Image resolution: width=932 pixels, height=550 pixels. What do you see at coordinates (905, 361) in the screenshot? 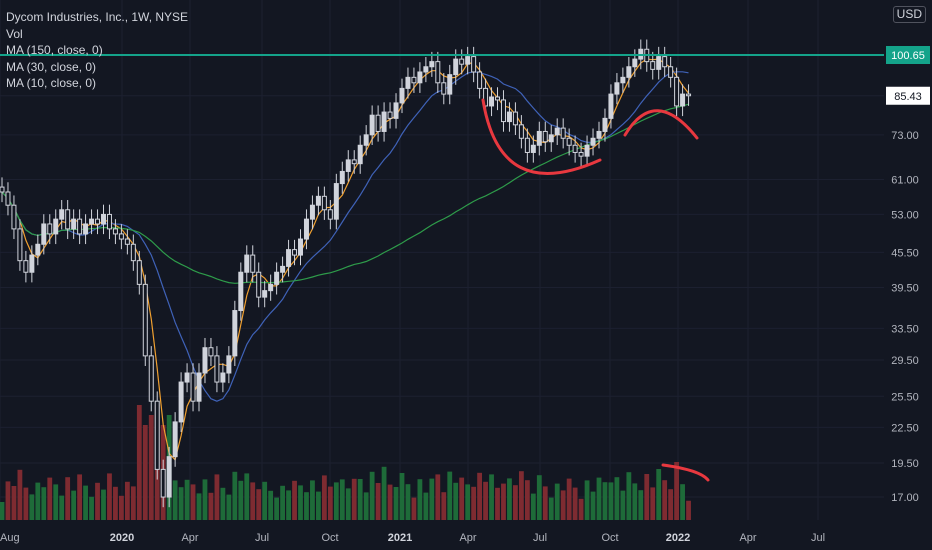
I see `price-tick-label: 29.50` at bounding box center [905, 361].